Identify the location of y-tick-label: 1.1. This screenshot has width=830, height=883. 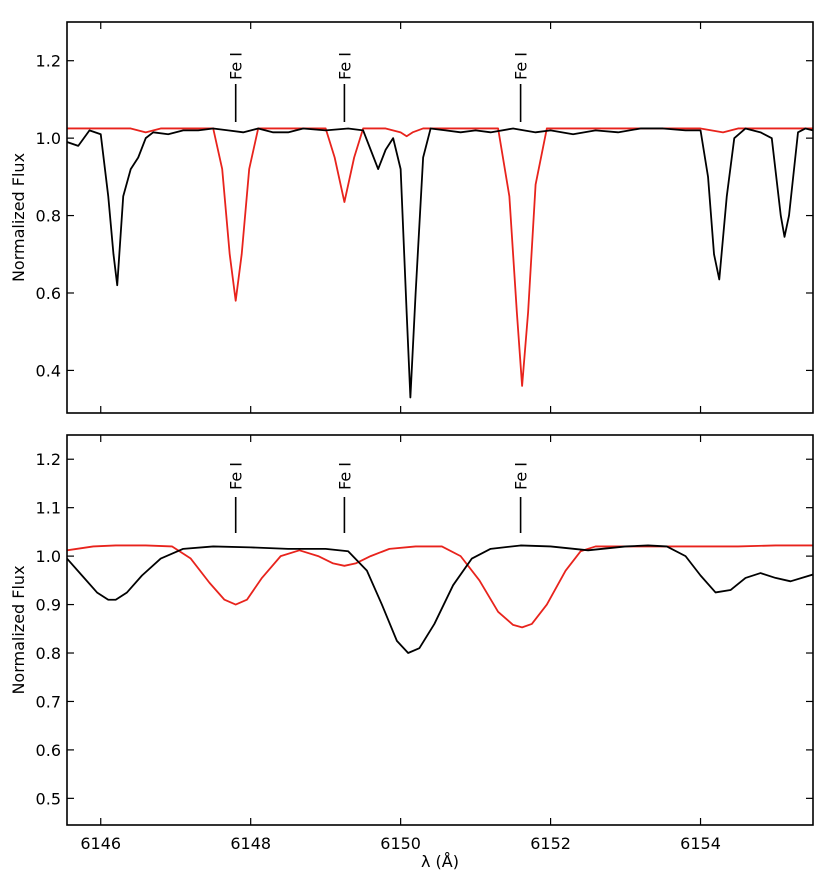
(48, 508).